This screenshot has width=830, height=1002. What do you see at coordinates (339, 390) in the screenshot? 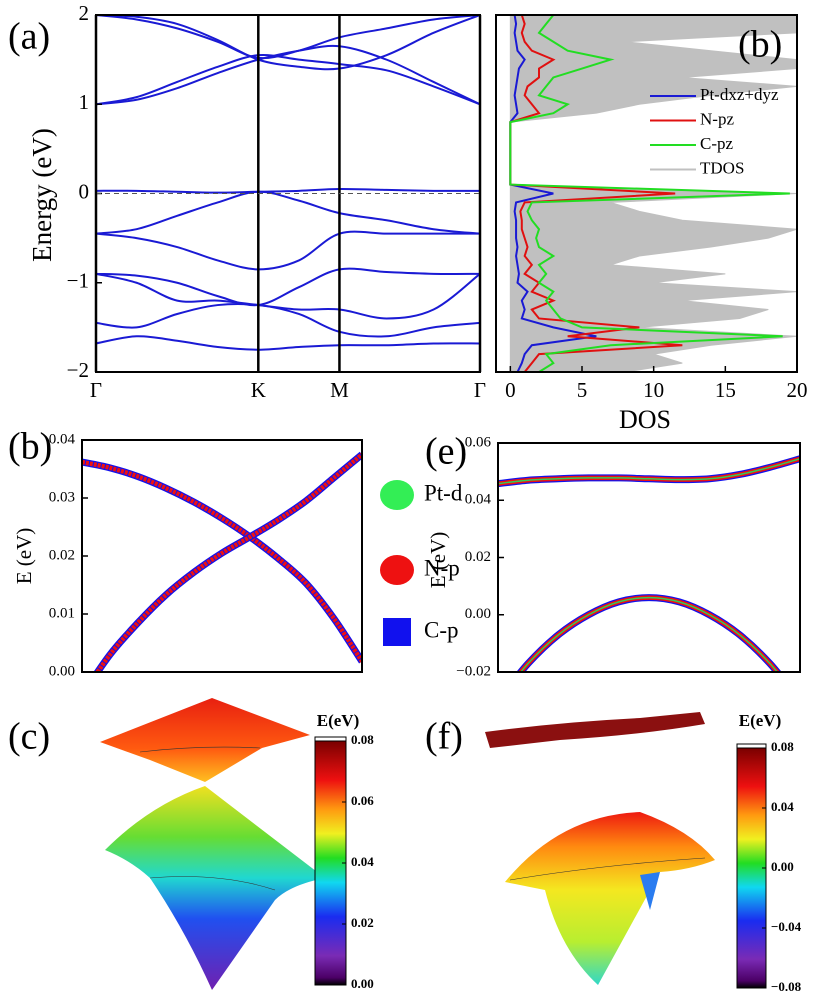
I see `x-tick-label: M` at bounding box center [339, 390].